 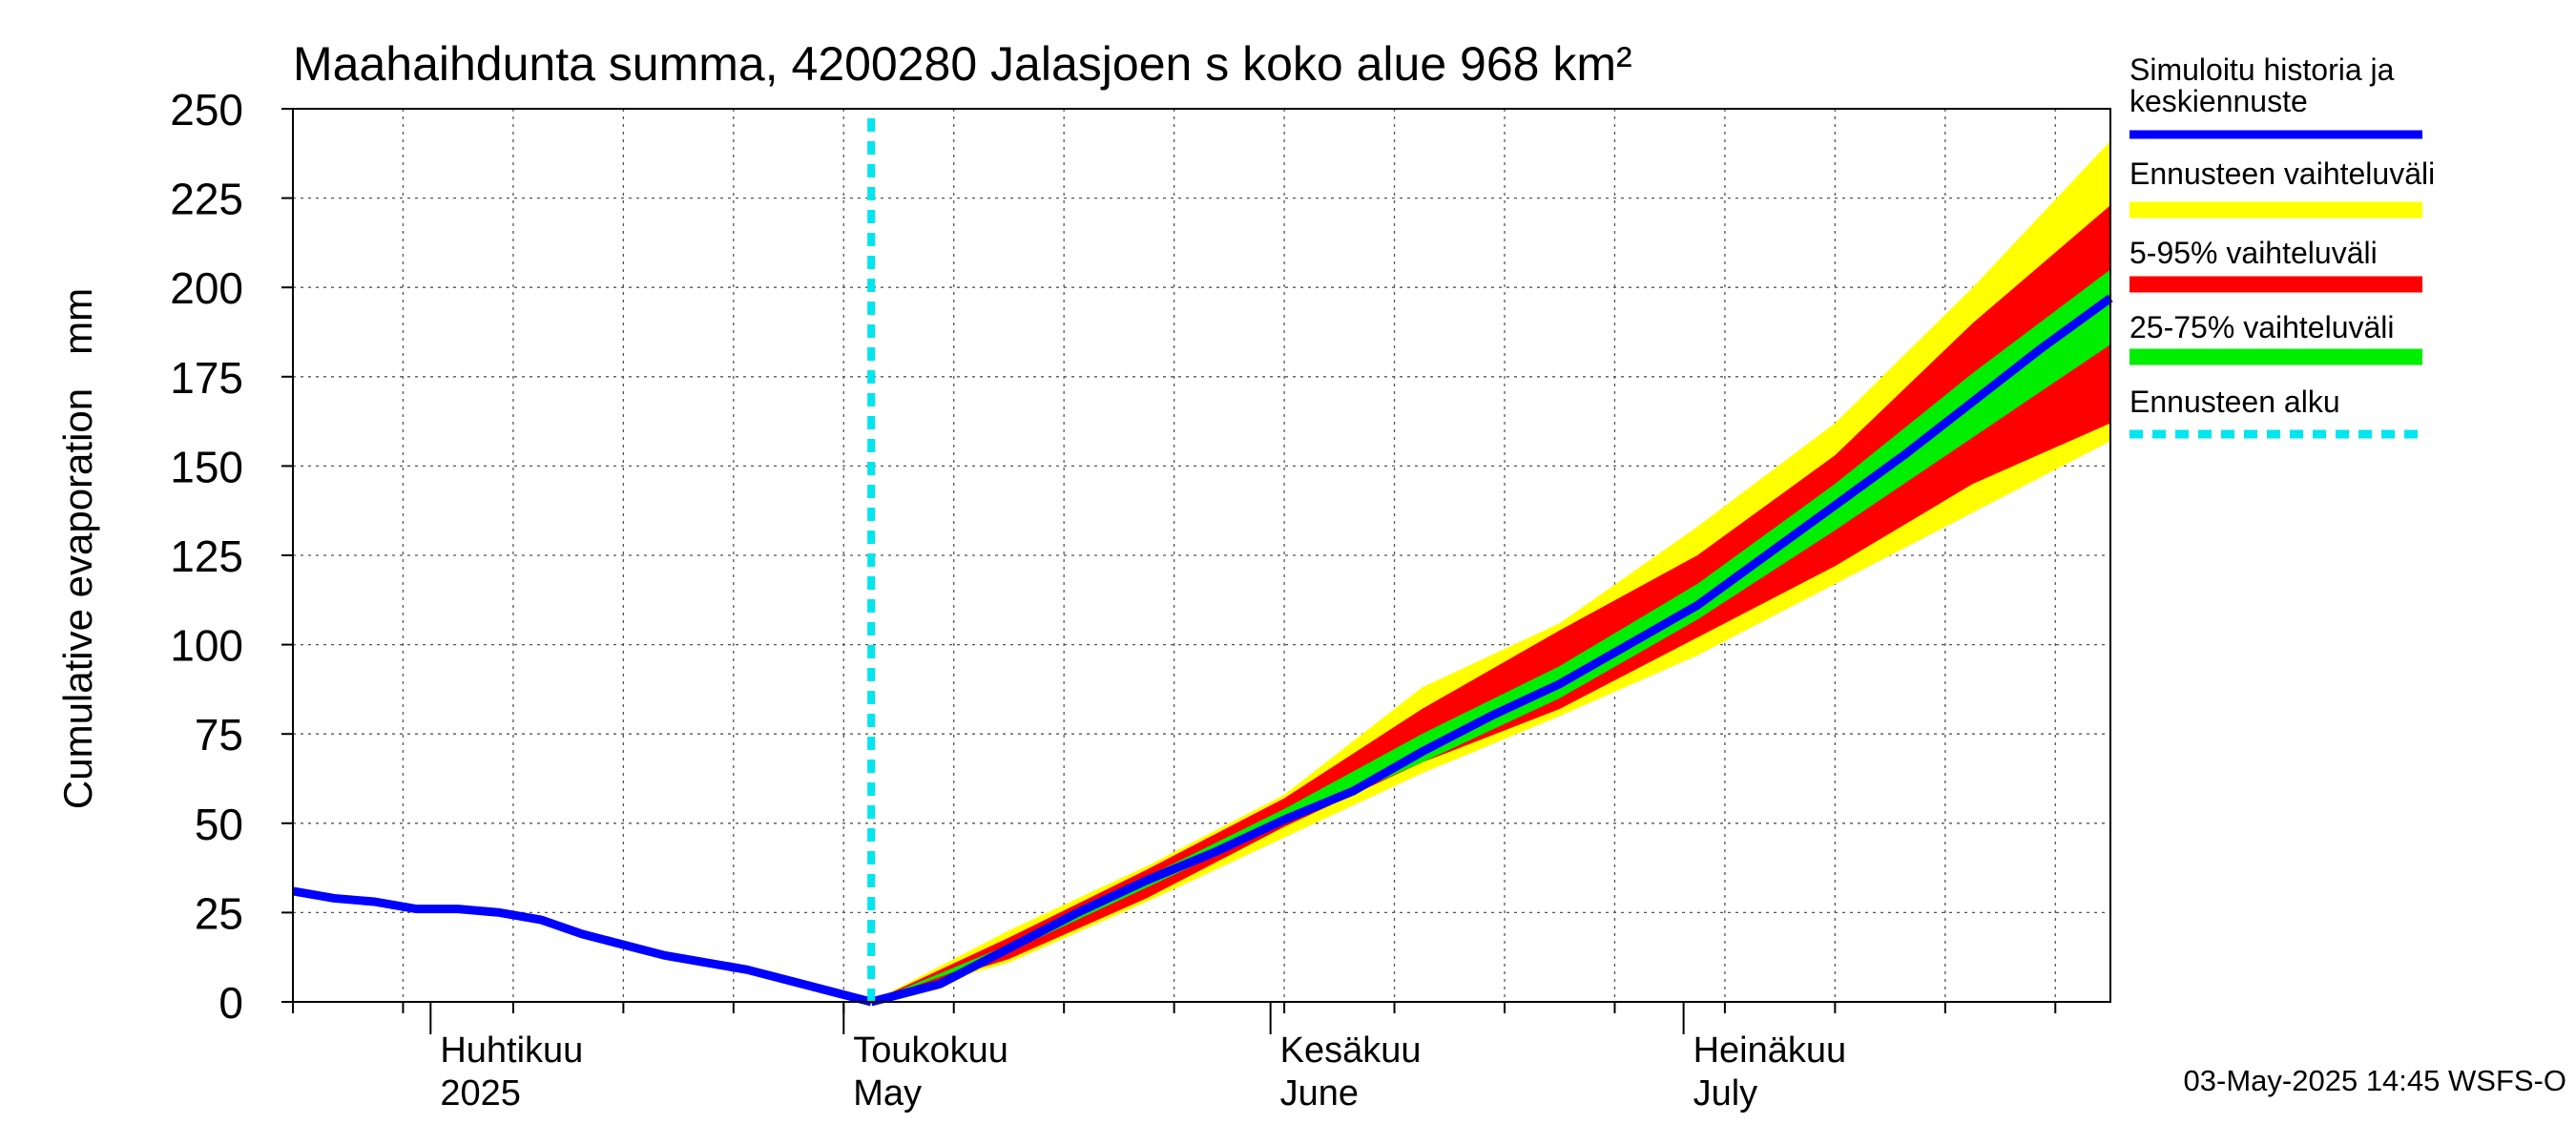 What do you see at coordinates (887, 1094) in the screenshot?
I see `month-sublabel: May` at bounding box center [887, 1094].